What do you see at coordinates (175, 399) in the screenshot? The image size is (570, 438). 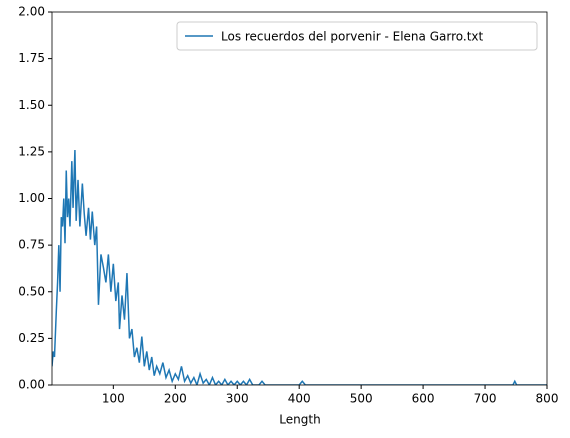 I see `x-tick-label: 200` at bounding box center [175, 399].